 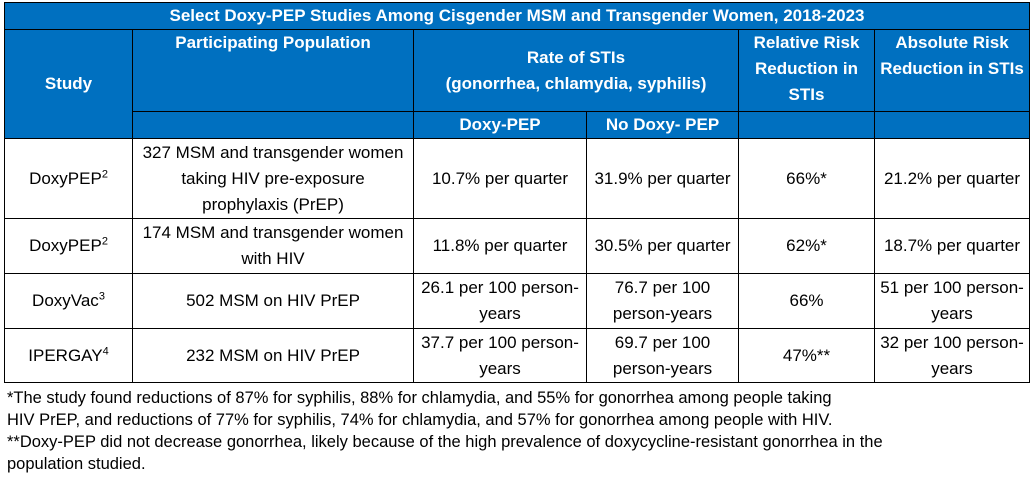 What do you see at coordinates (68, 355) in the screenshot?
I see `study-cell: IPERGAY4` at bounding box center [68, 355].